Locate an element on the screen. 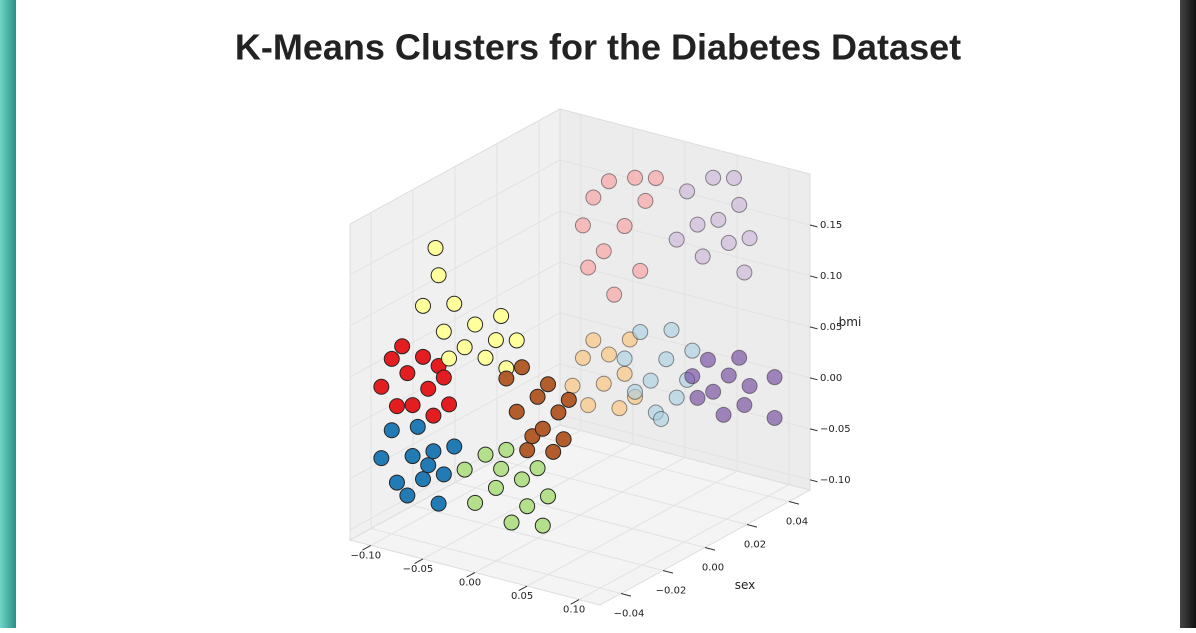 The image size is (1196, 633). z-axis-label: bmi is located at coordinates (850, 322).